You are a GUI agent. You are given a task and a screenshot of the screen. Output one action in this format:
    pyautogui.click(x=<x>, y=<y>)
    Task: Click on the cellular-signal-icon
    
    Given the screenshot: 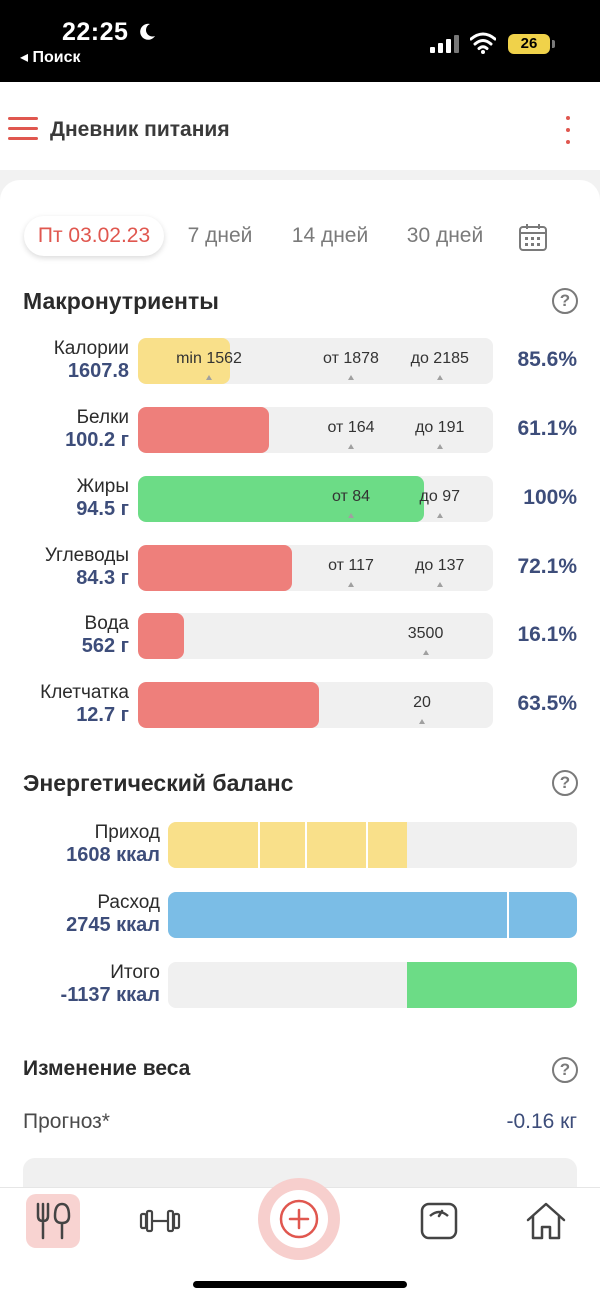 What is the action you would take?
    pyautogui.click(x=444, y=44)
    